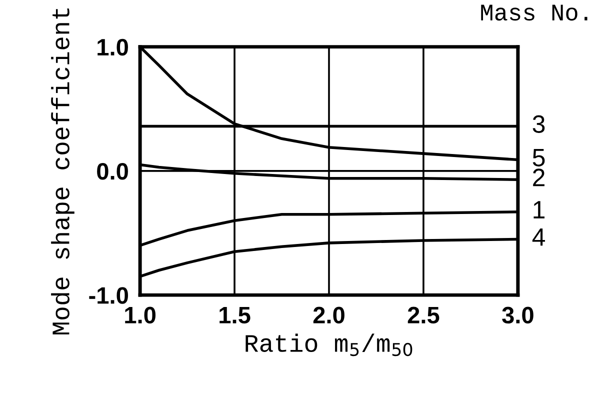 This screenshot has height=407, width=596. What do you see at coordinates (538, 237) in the screenshot?
I see `series-label: 4` at bounding box center [538, 237].